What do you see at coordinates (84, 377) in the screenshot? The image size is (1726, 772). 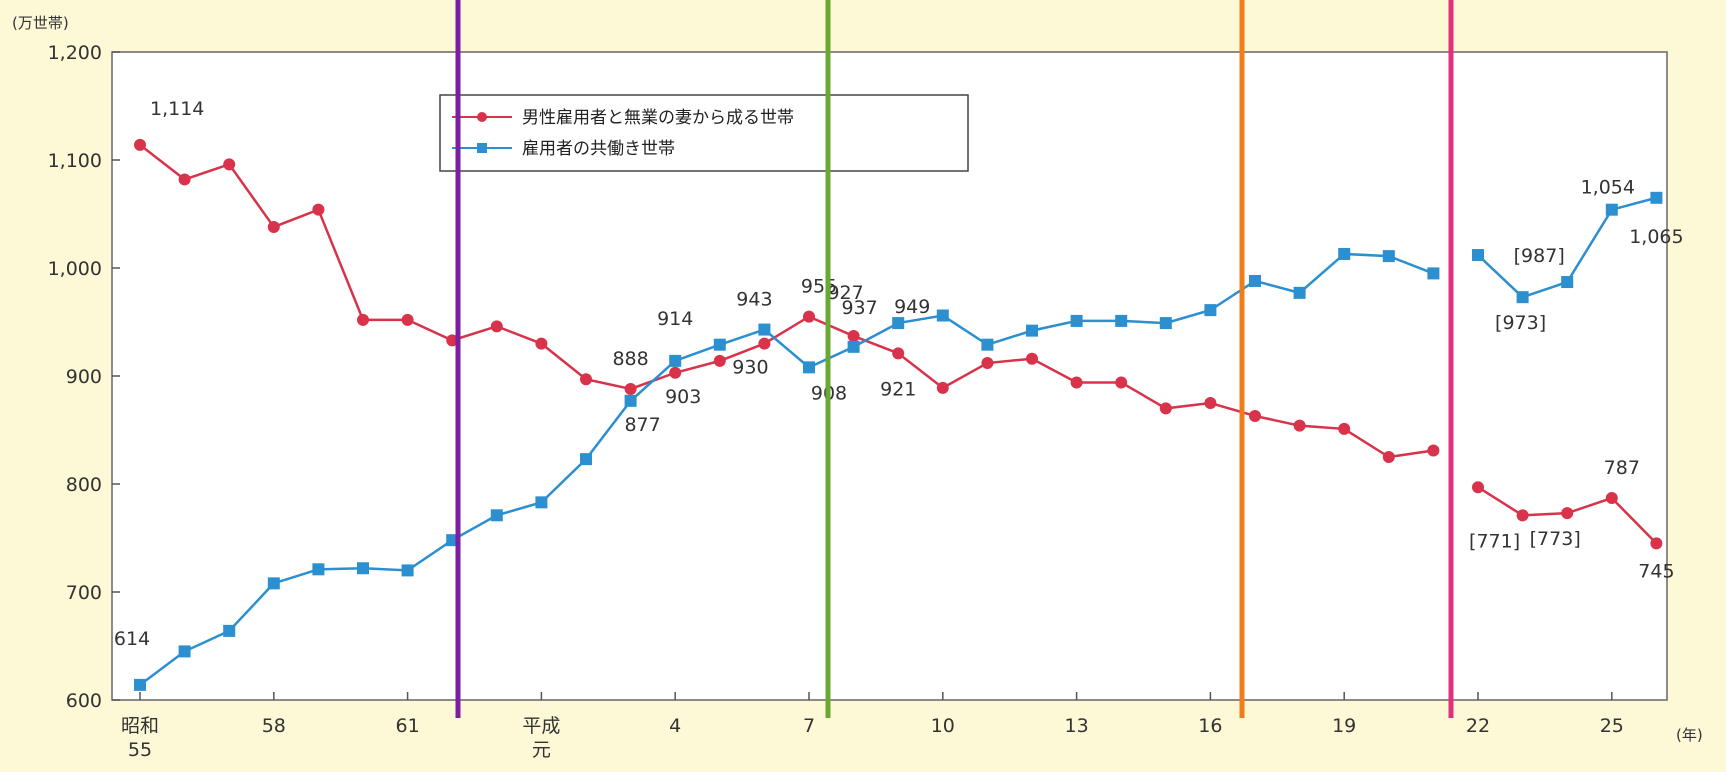 I see `y-tick-label: 900` at bounding box center [84, 377].